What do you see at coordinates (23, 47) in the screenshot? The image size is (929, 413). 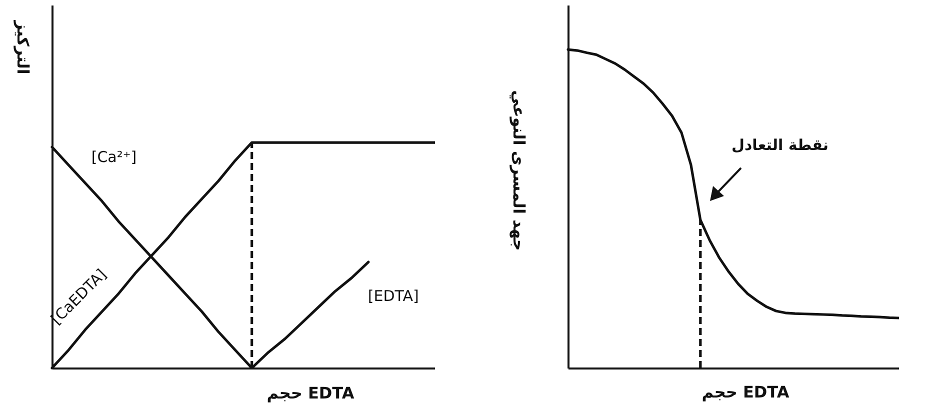 I see `y-axis-title: التركيز` at bounding box center [23, 47].